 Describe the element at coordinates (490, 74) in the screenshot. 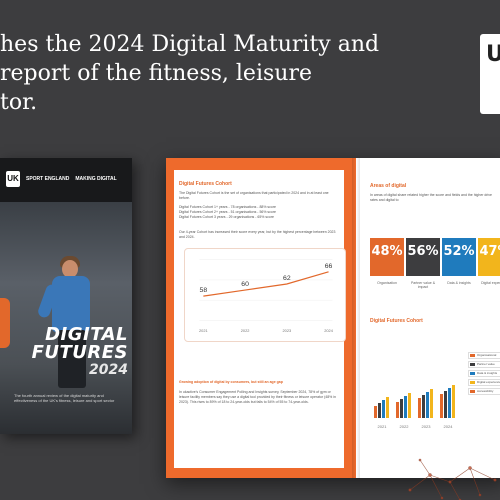

I see `brand-mark: U` at that location.